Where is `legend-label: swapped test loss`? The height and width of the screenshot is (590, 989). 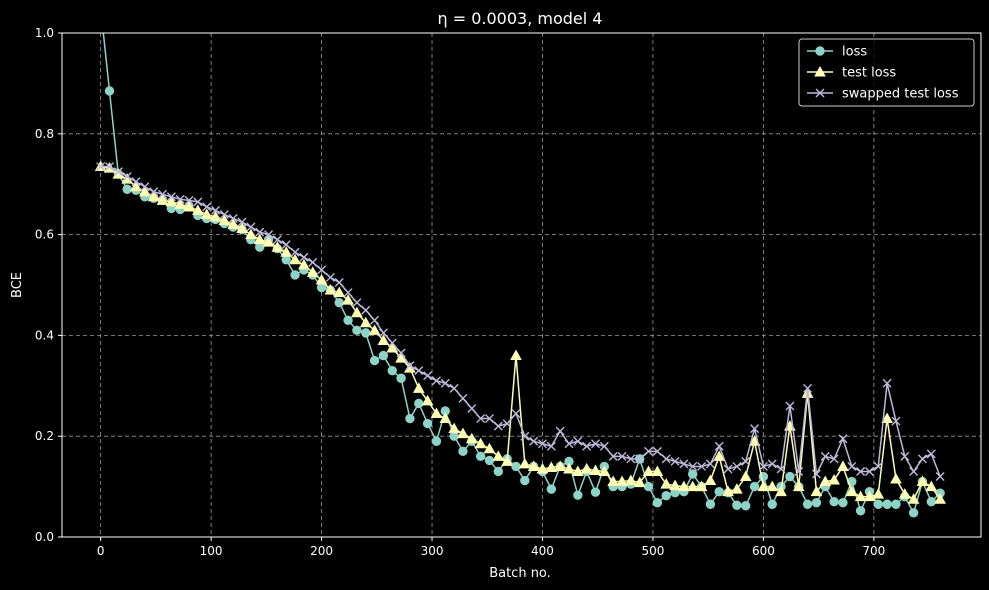 legend-label: swapped test loss is located at coordinates (900, 94).